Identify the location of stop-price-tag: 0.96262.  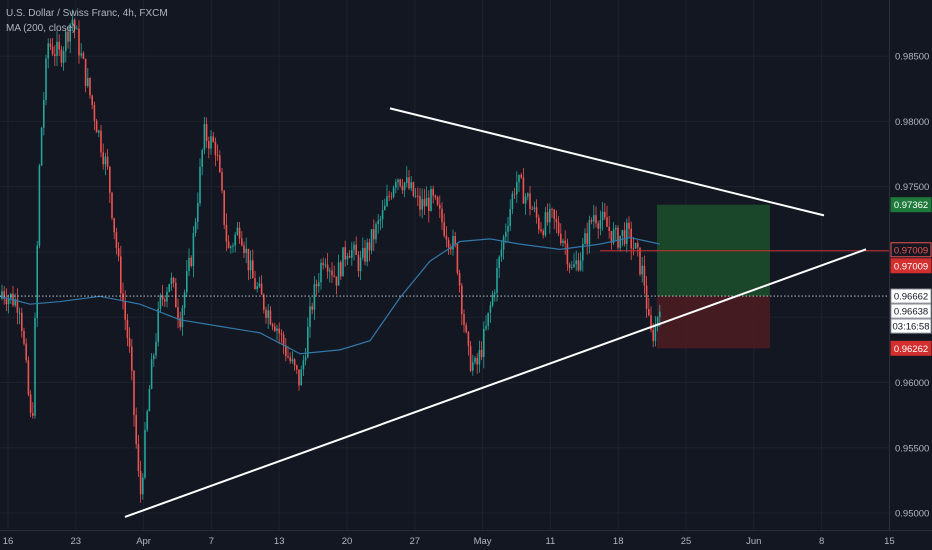
(911, 349).